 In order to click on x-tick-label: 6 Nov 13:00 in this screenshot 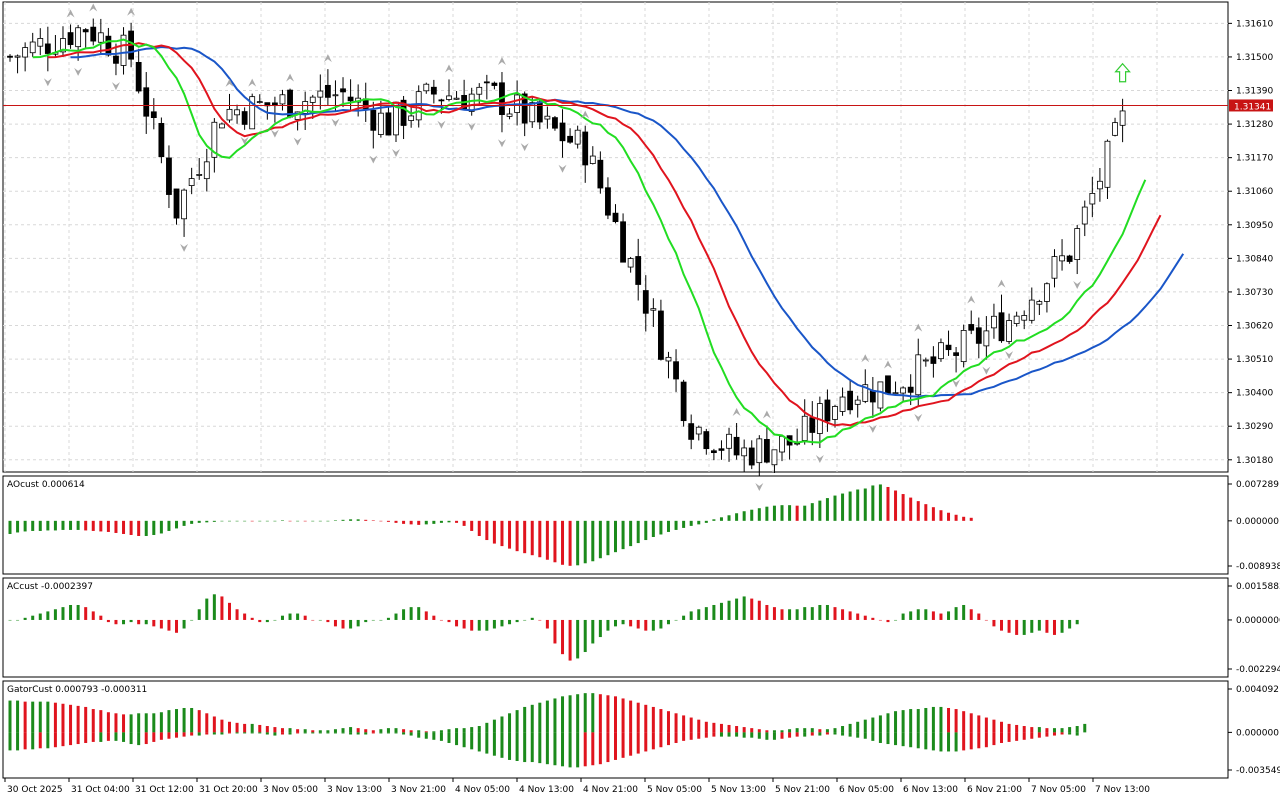, I will do `click(930, 790)`.